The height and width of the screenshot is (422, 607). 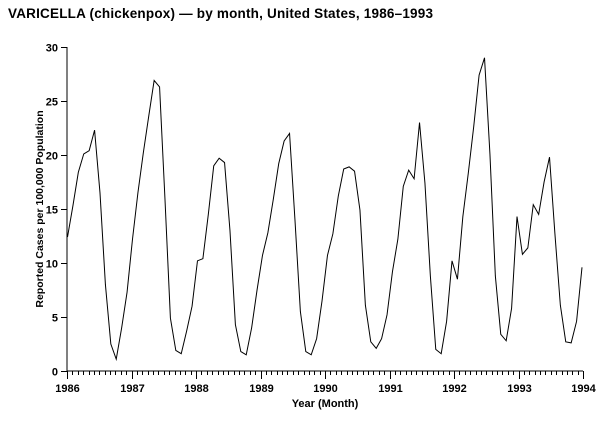 I want to click on x-tick-label: 1988, so click(x=196, y=389).